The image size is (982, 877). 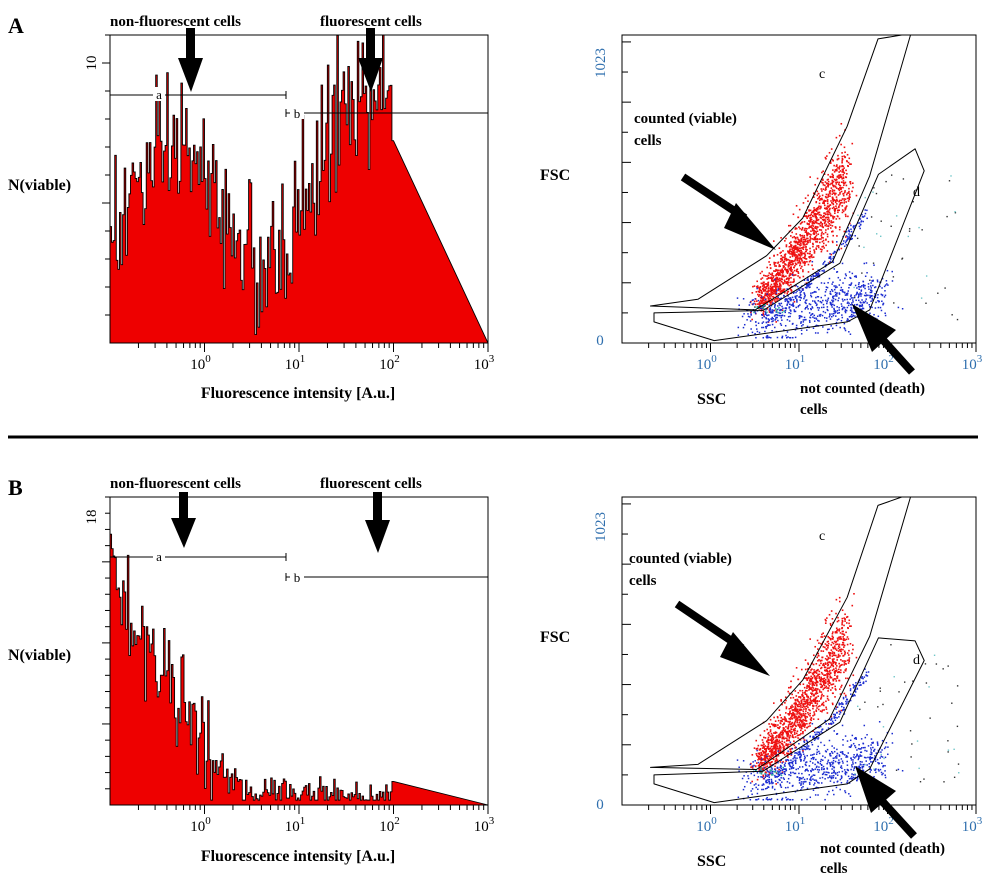 I want to click on scatter-x-tick-label: 101, so click(x=795, y=825).